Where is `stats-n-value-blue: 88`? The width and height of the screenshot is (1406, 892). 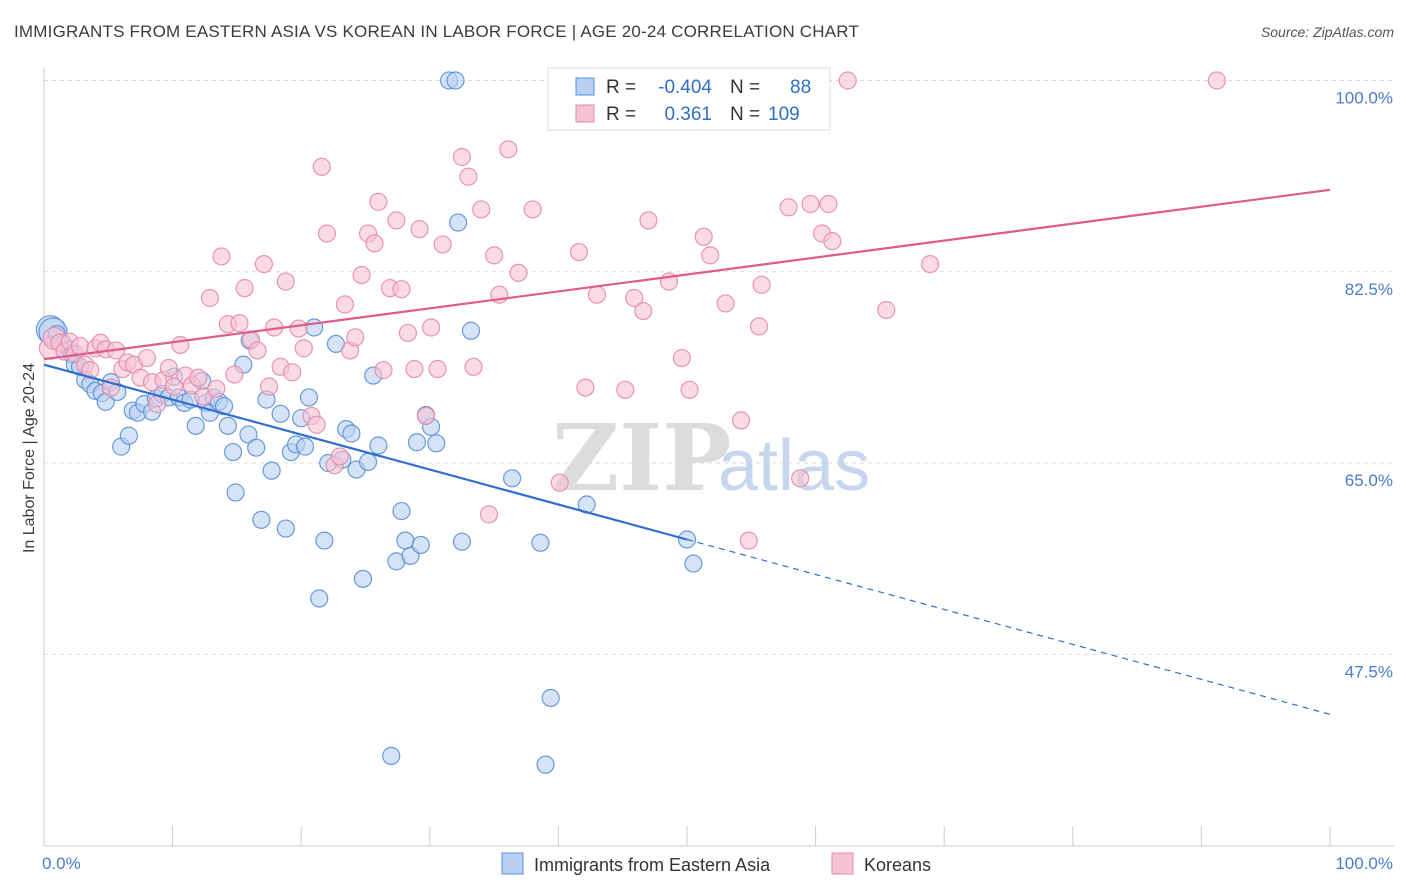 stats-n-value-blue: 88 is located at coordinates (800, 87).